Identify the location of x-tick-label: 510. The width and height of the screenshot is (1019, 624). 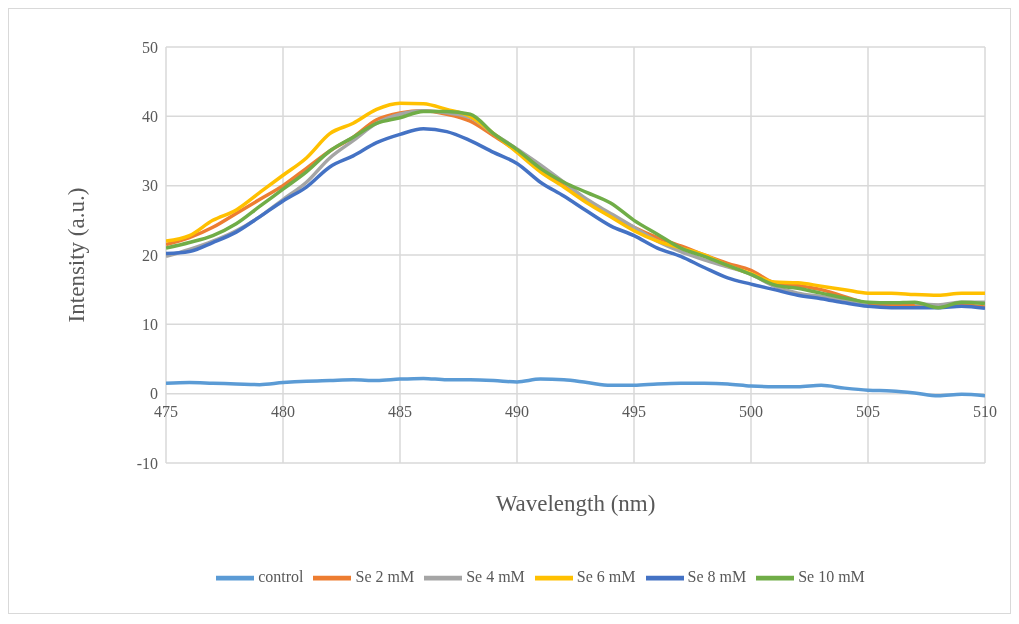
(985, 411).